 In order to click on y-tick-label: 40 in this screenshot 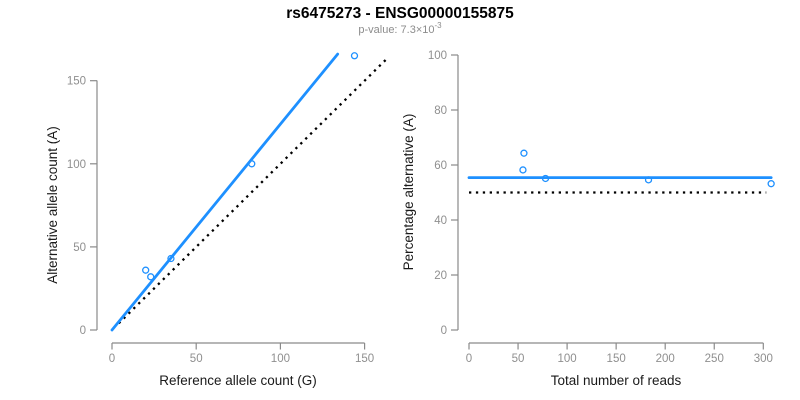, I will do `click(440, 221)`.